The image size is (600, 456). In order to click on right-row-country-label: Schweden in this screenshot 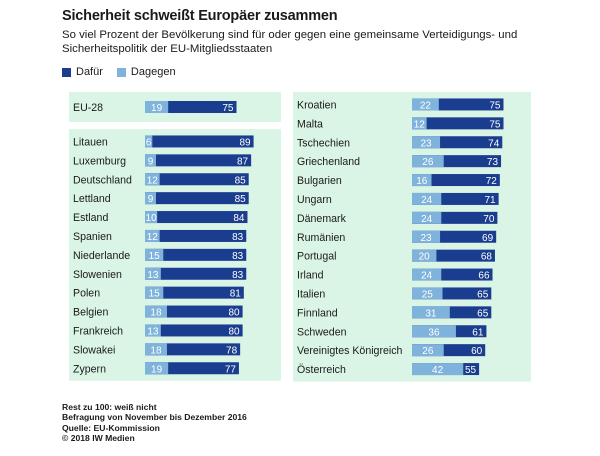, I will do `click(322, 332)`.